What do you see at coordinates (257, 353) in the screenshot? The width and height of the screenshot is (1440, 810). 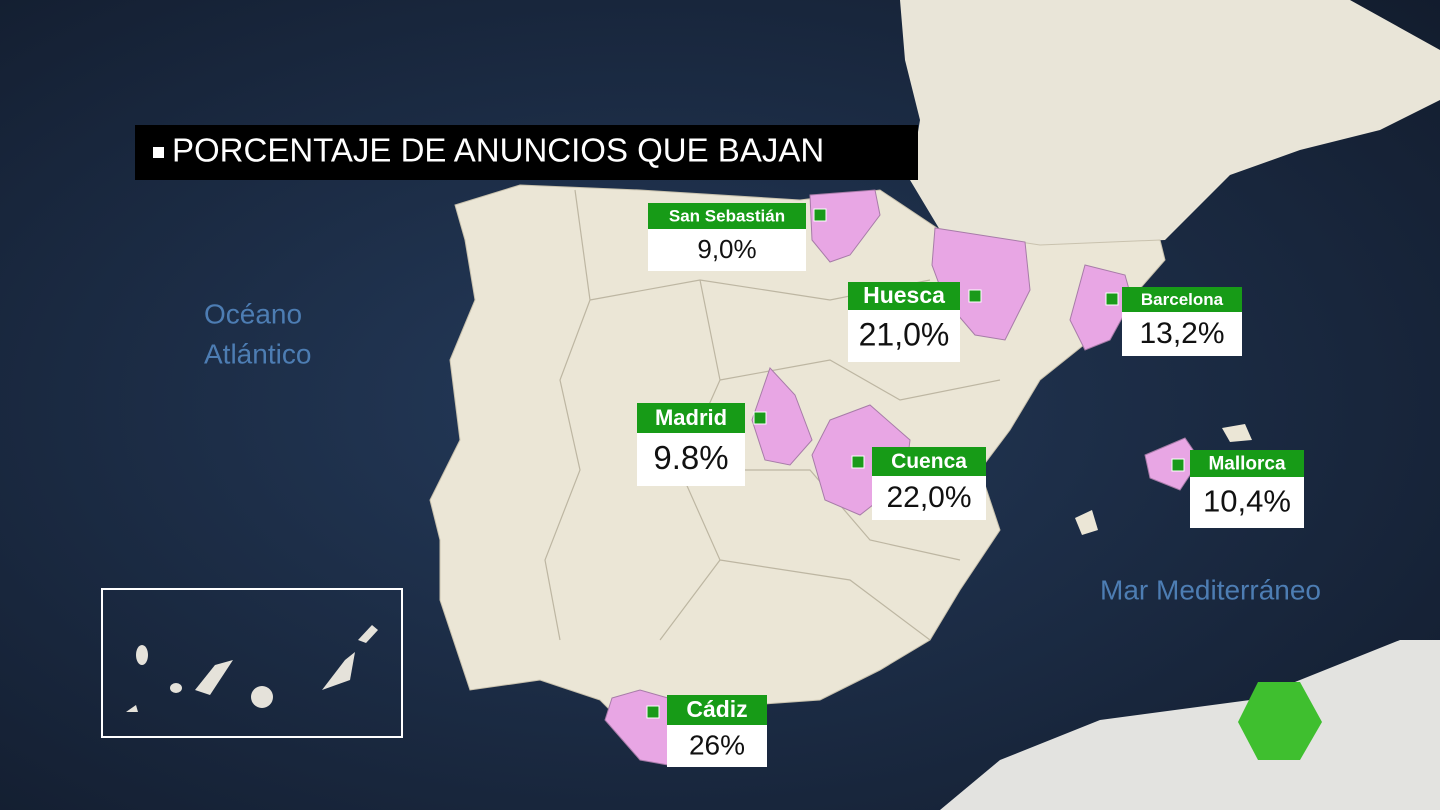 I see `ocean-label: Atlántico` at bounding box center [257, 353].